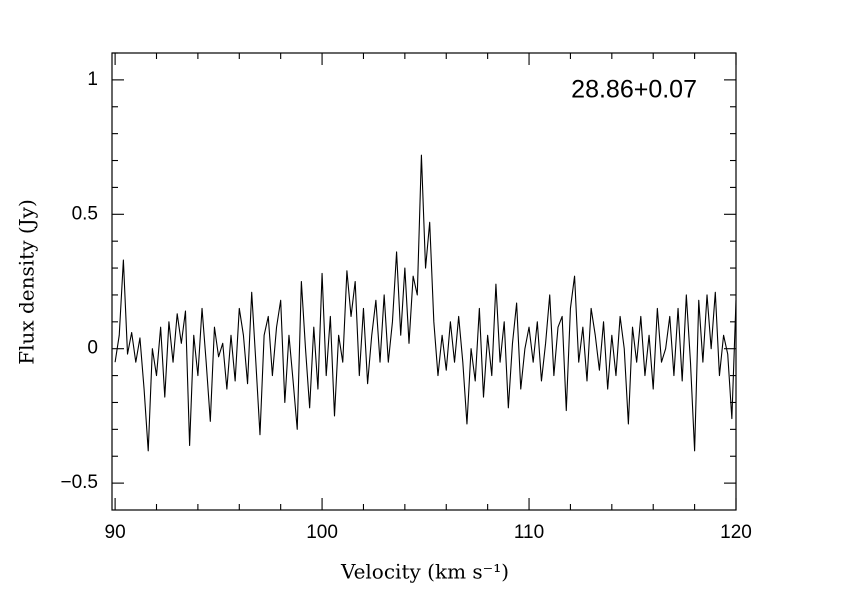 This screenshot has height=595, width=842. I want to click on annotation: 28.86+0.07, so click(634, 90).